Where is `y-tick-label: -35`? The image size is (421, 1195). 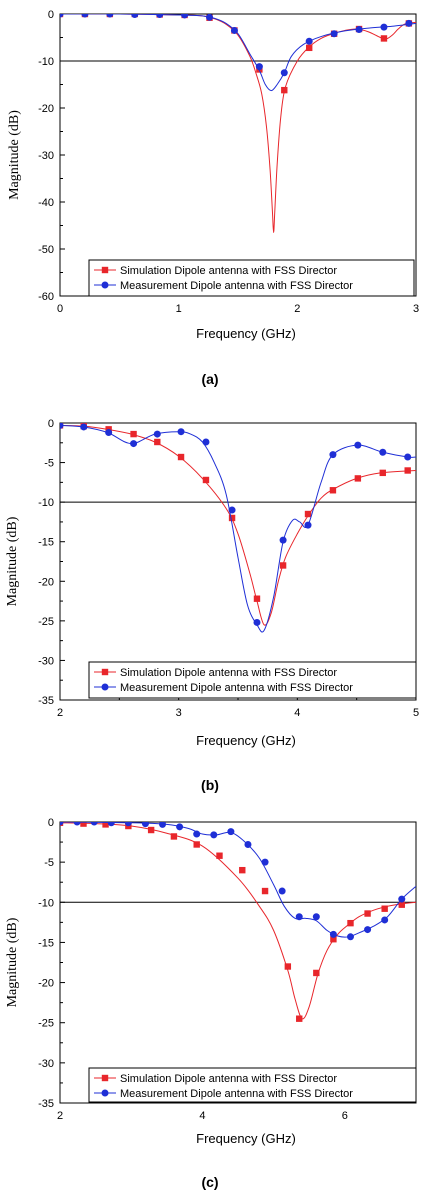 y-tick-label: -35 is located at coordinates (46, 1104).